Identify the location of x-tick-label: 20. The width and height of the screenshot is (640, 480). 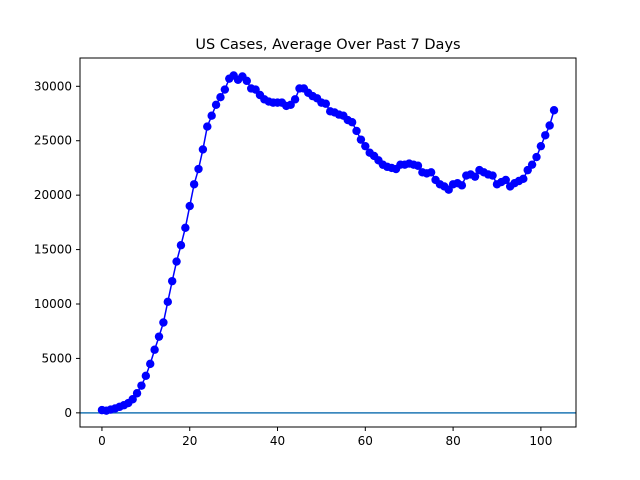
(189, 441).